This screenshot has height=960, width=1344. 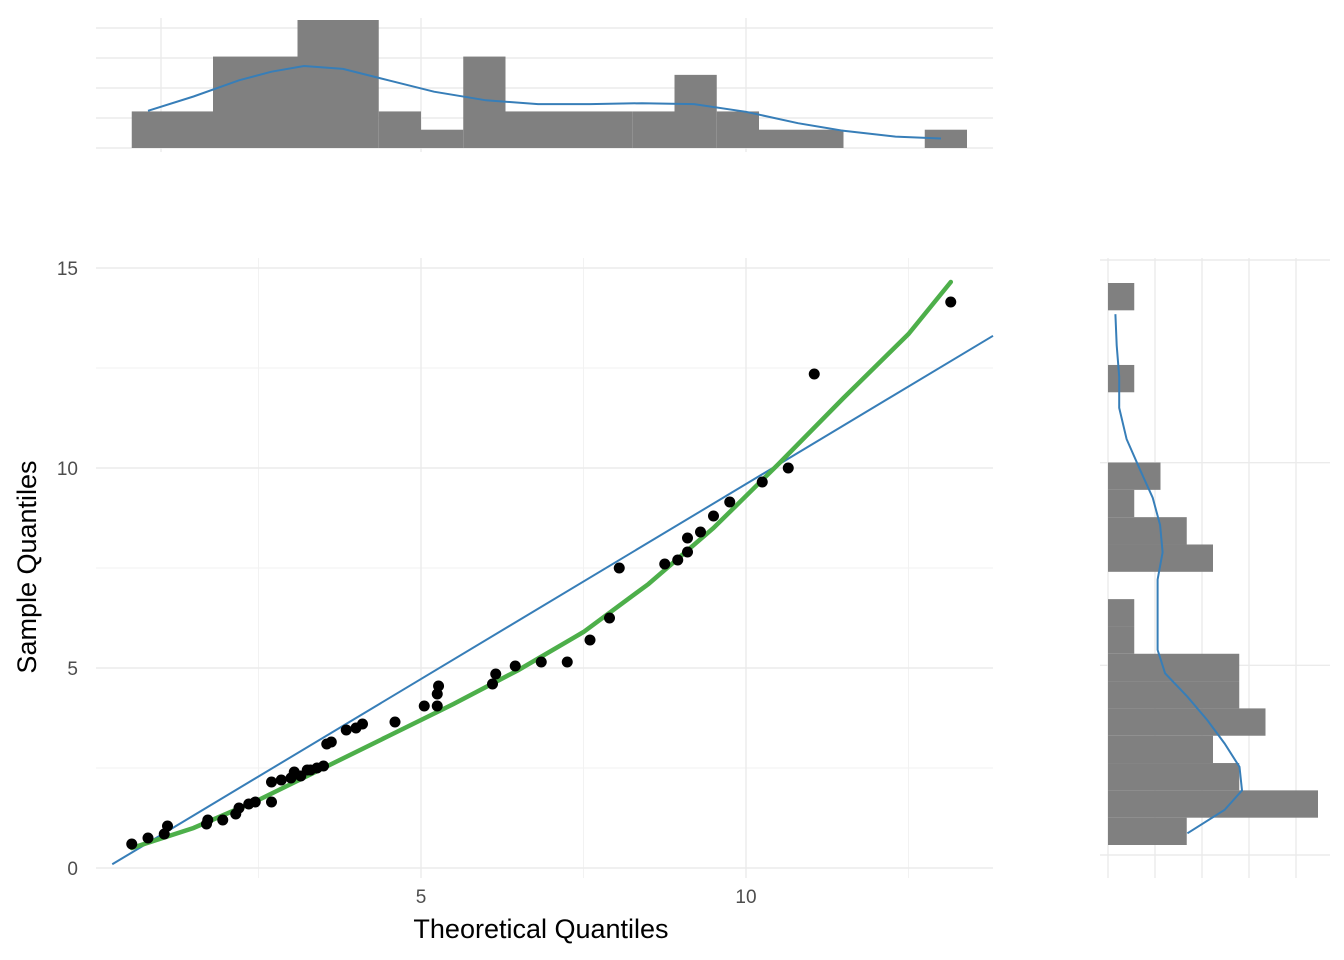 I want to click on top-marginal-bars, so click(x=549, y=84).